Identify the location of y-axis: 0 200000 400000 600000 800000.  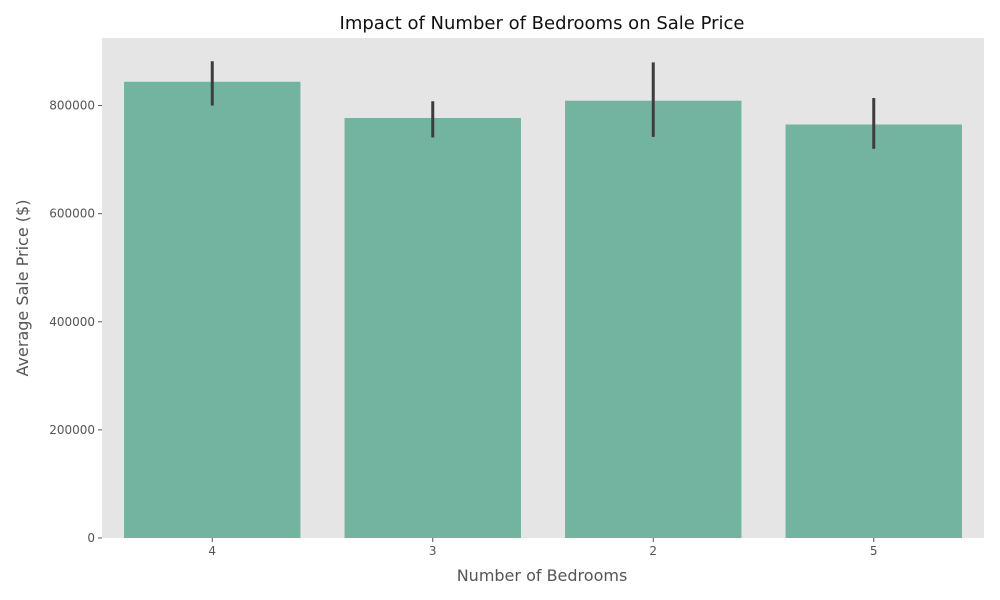
(75, 322).